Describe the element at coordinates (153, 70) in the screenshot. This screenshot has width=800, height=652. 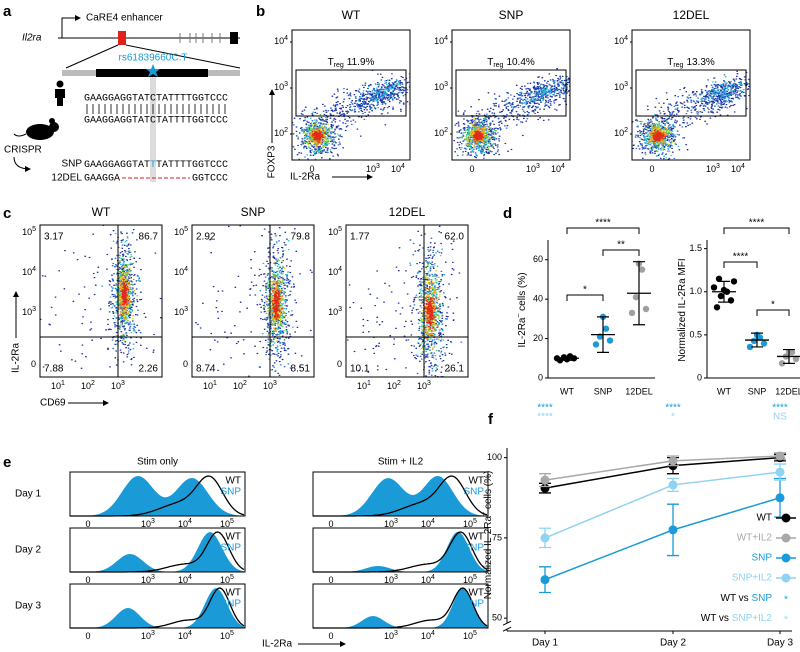
I see `snp-star` at that location.